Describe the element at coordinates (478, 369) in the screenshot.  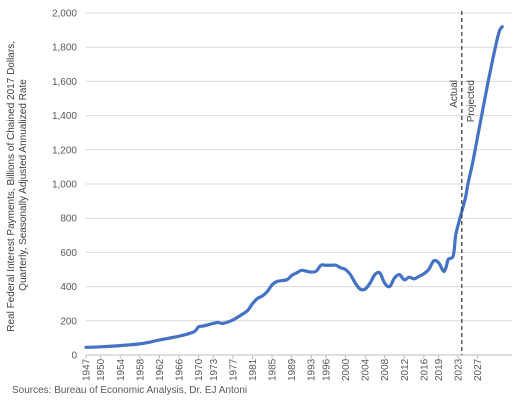
I see `x-tick-label: 2027` at that location.